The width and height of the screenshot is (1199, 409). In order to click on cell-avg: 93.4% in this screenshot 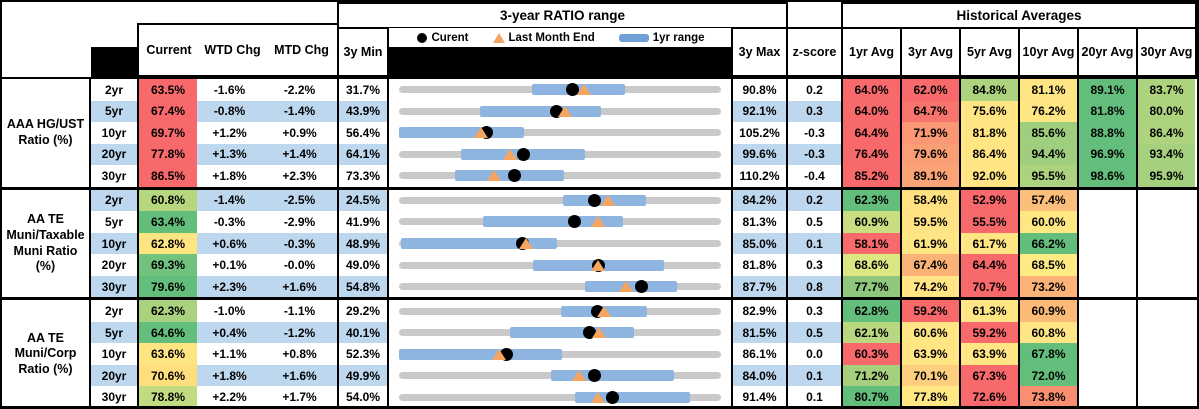, I will do `click(1165, 154)`.